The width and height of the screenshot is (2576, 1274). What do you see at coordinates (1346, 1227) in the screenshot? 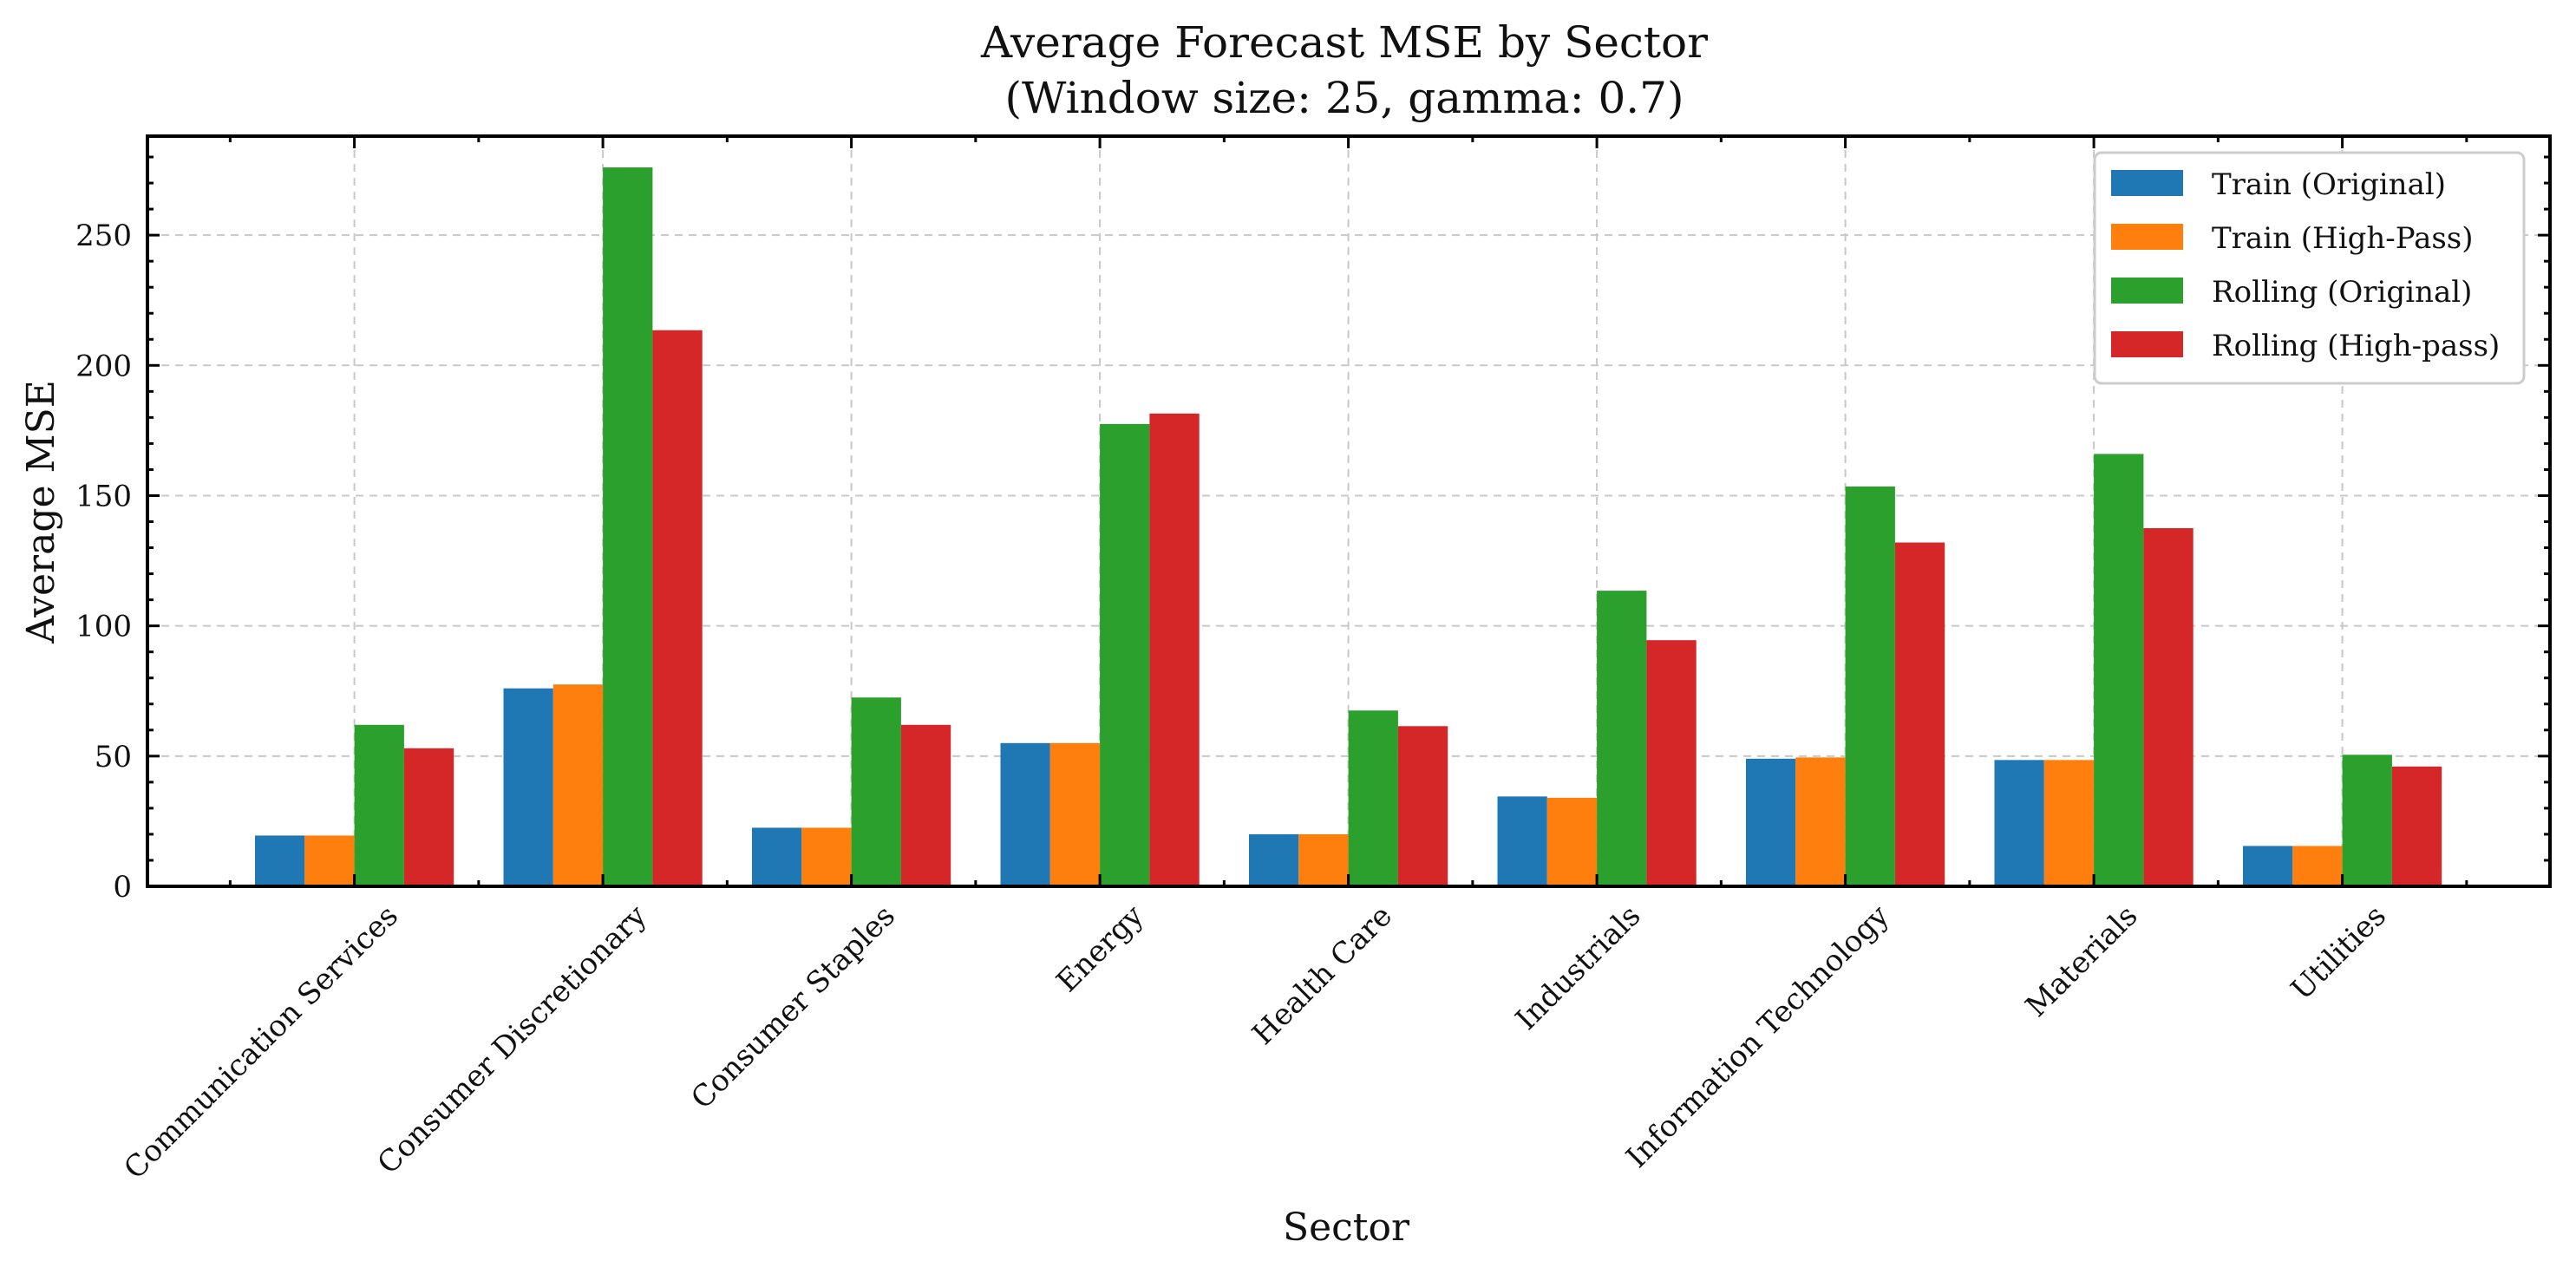
I see `x-axis-label: Sector` at bounding box center [1346, 1227].